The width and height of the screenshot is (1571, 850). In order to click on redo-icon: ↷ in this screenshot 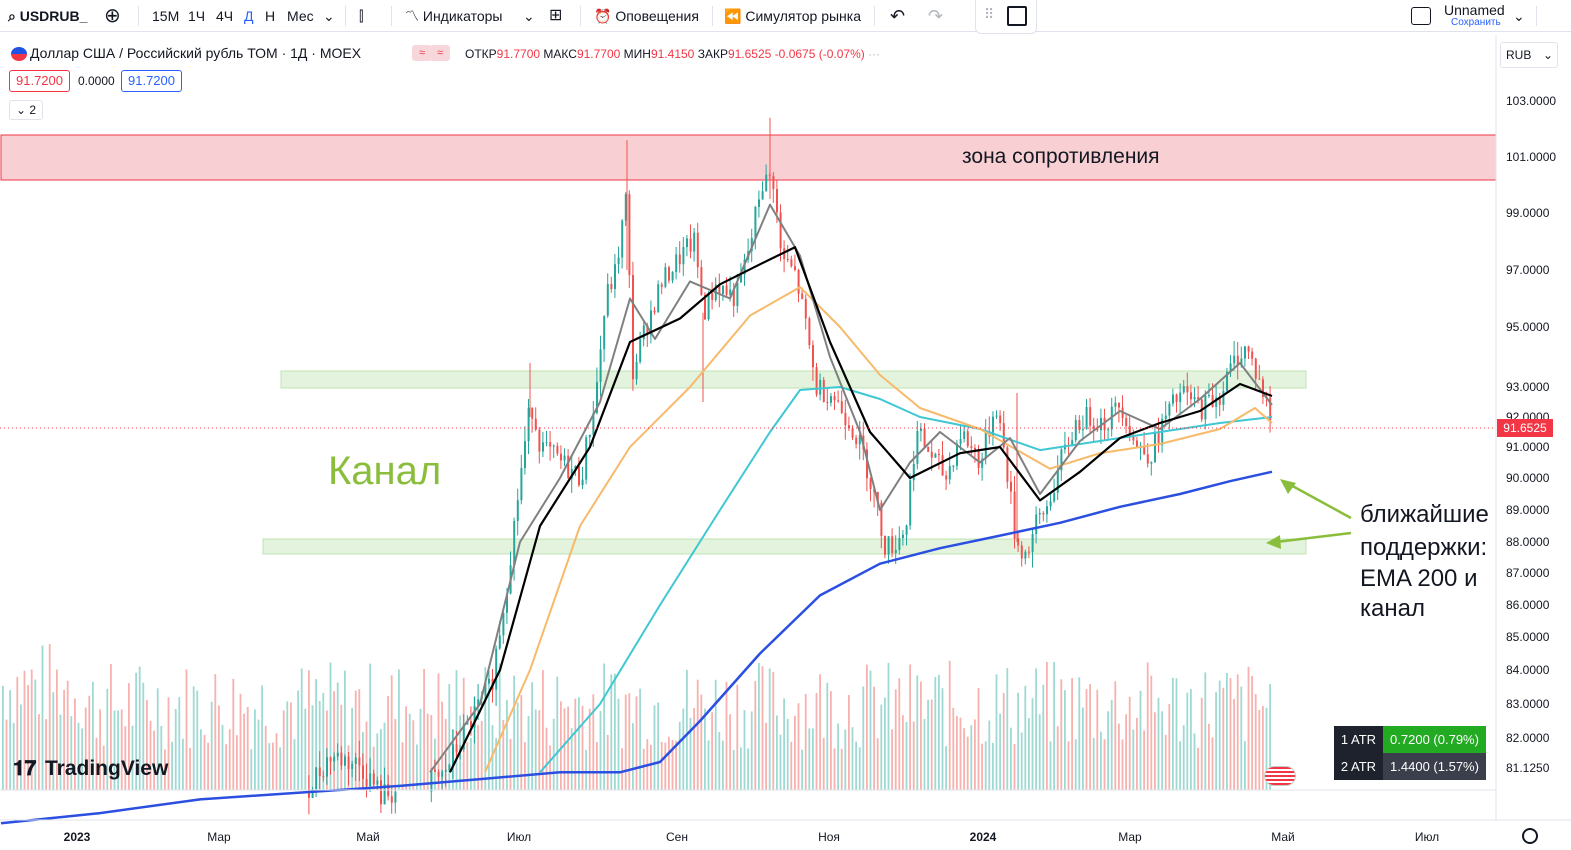, I will do `click(936, 16)`.